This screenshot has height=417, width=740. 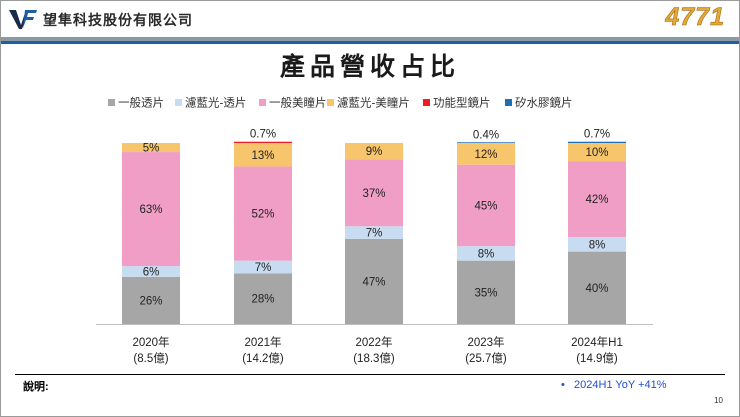 What do you see at coordinates (373, 103) in the screenshot?
I see `legend-label-3: 濾藍光-美瞳片` at bounding box center [373, 103].